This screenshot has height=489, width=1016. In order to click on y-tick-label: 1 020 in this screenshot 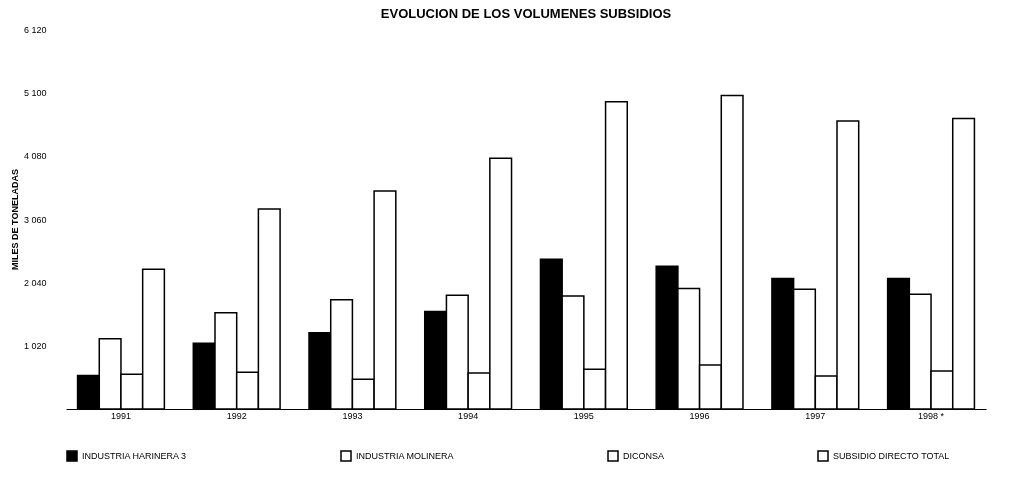, I will do `click(35, 346)`.